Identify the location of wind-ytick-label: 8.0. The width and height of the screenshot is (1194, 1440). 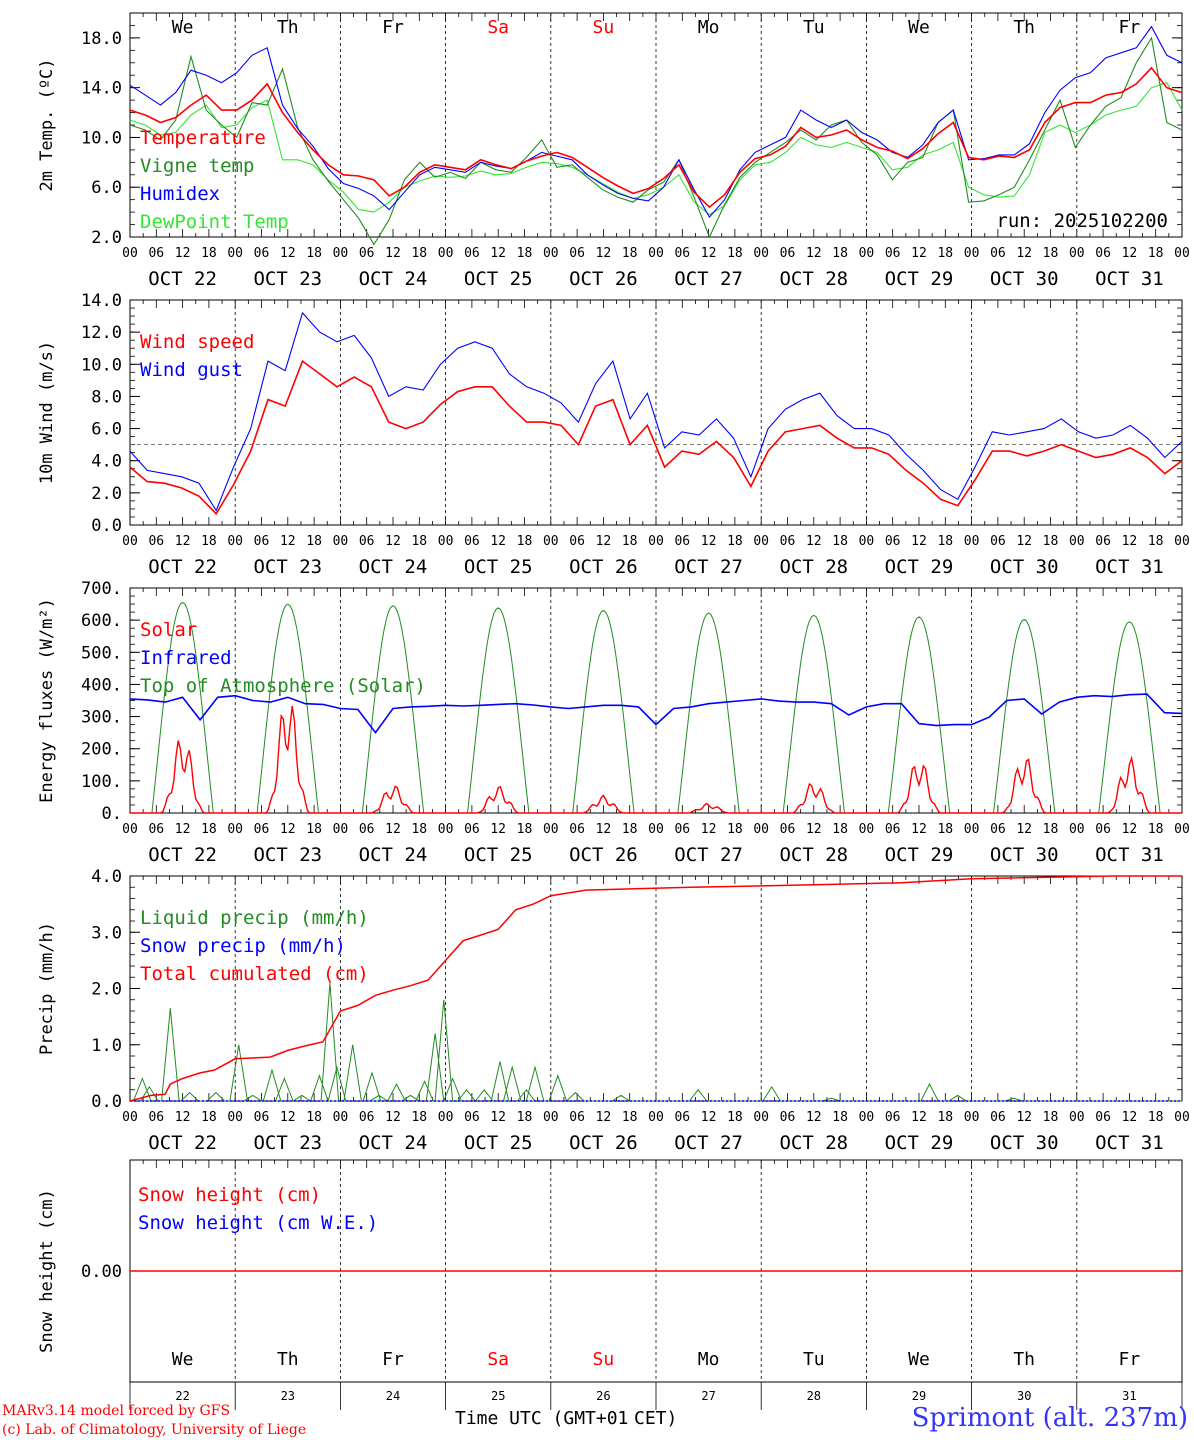
(106, 397).